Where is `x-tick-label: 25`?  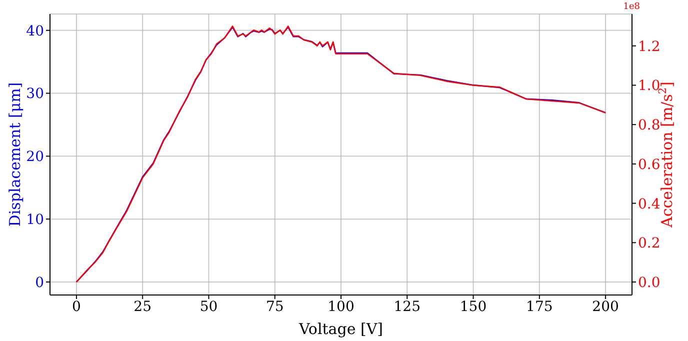 x-tick-label: 25 is located at coordinates (143, 306).